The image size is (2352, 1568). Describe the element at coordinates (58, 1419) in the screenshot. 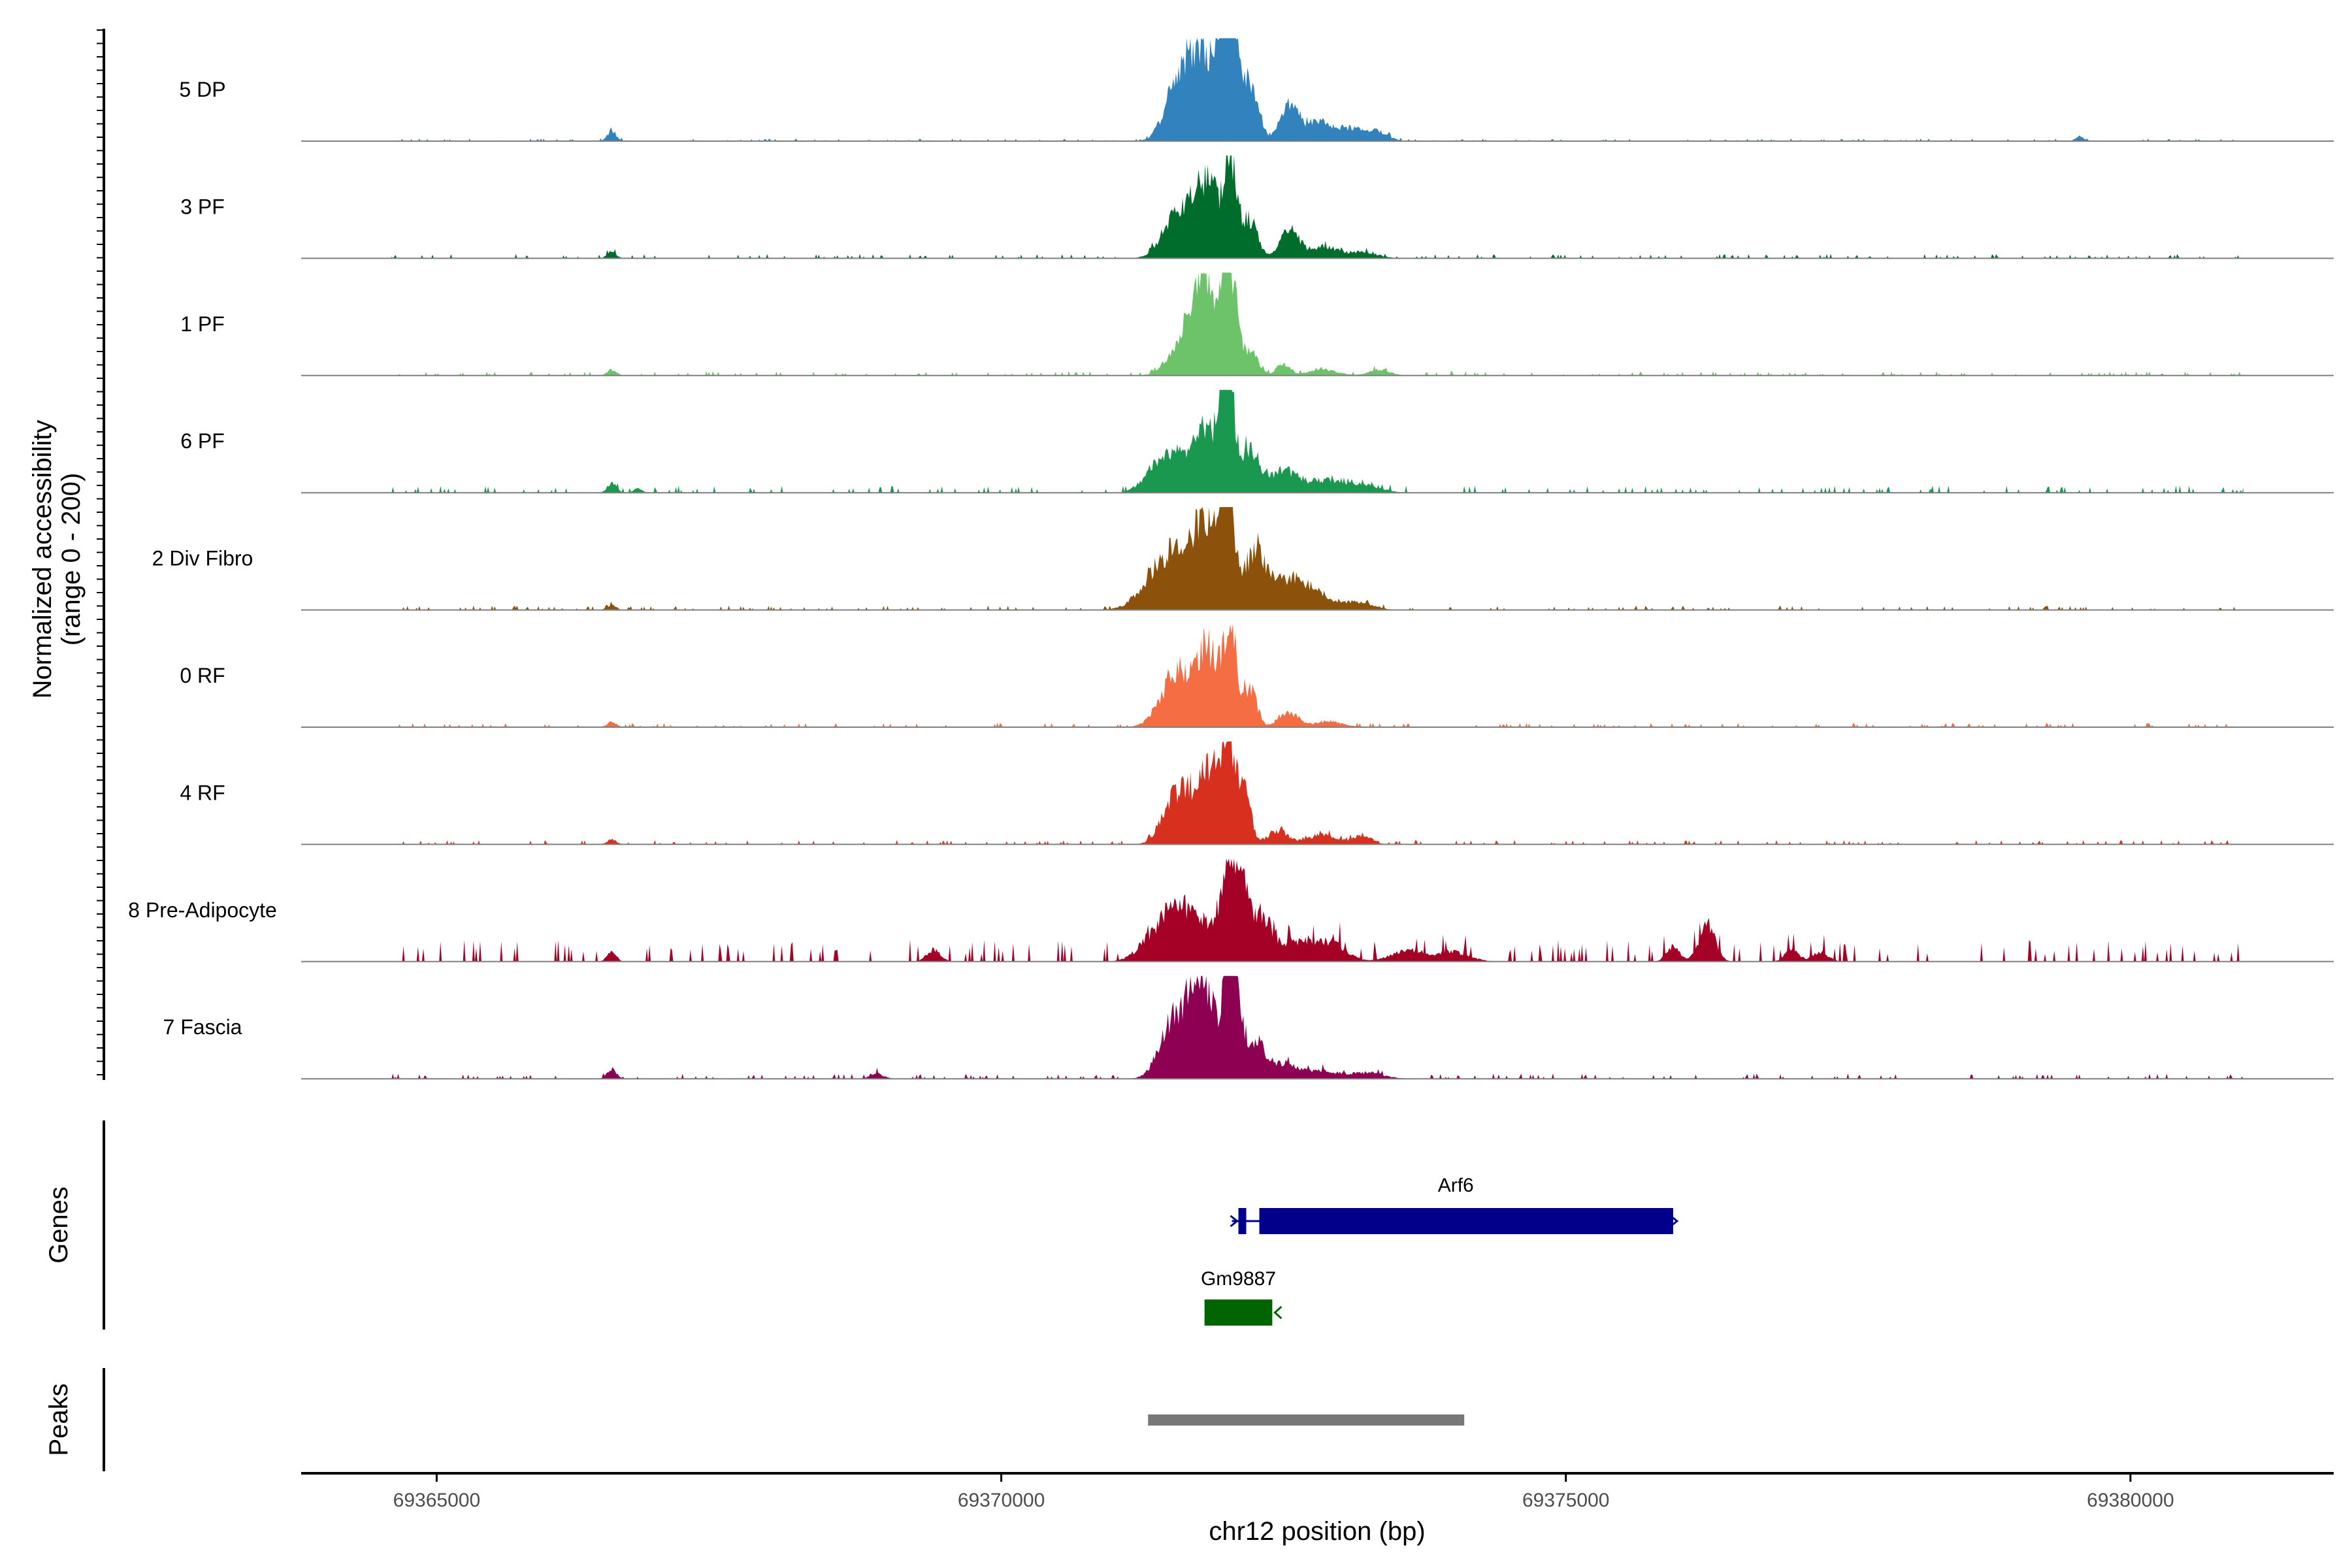

I see `peaks-panel-title: Peaks` at that location.